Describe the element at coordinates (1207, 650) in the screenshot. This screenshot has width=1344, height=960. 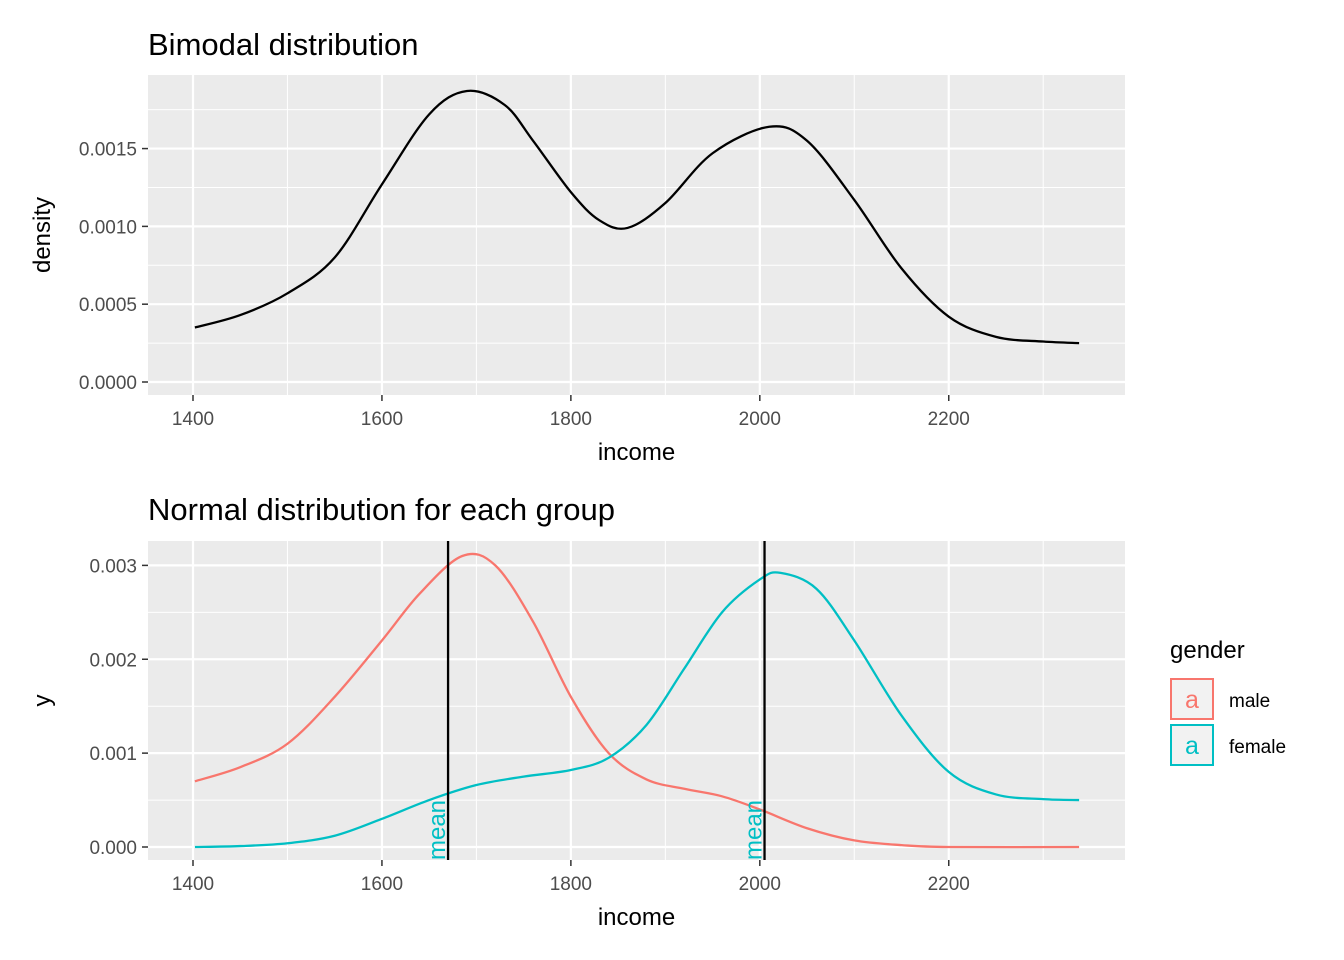
I see `legend-title: gender` at that location.